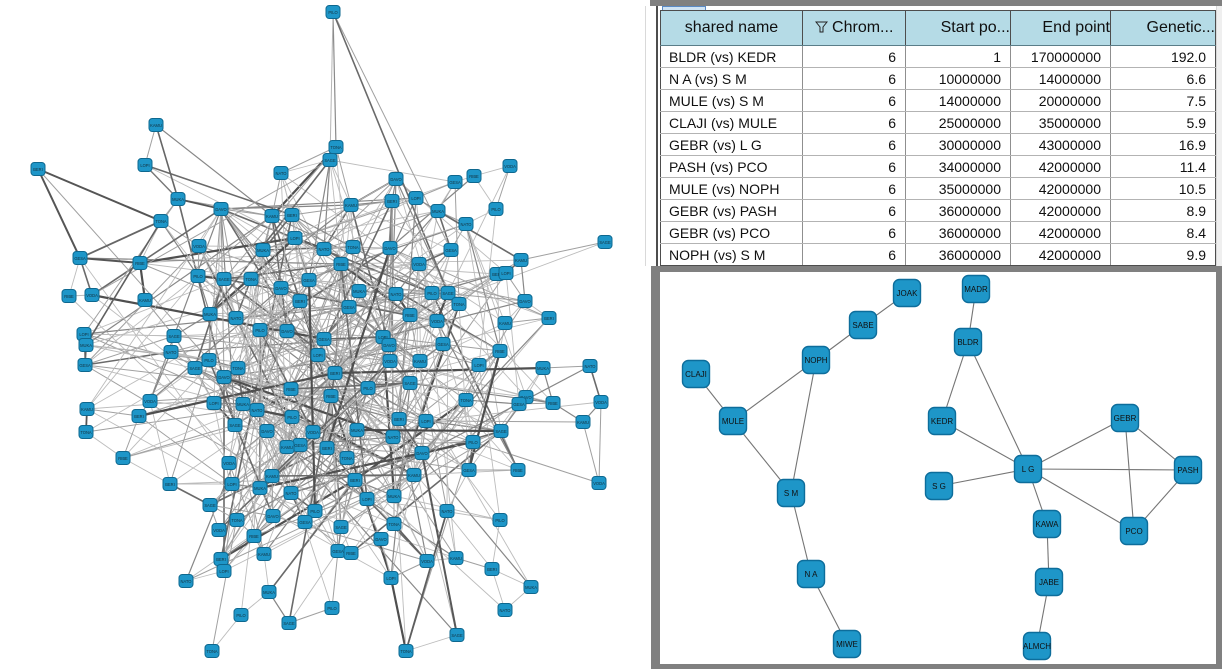 The height and width of the screenshot is (669, 1222). Describe the element at coordinates (696, 374) in the screenshot. I see `svg-text: CLAJI` at that location.